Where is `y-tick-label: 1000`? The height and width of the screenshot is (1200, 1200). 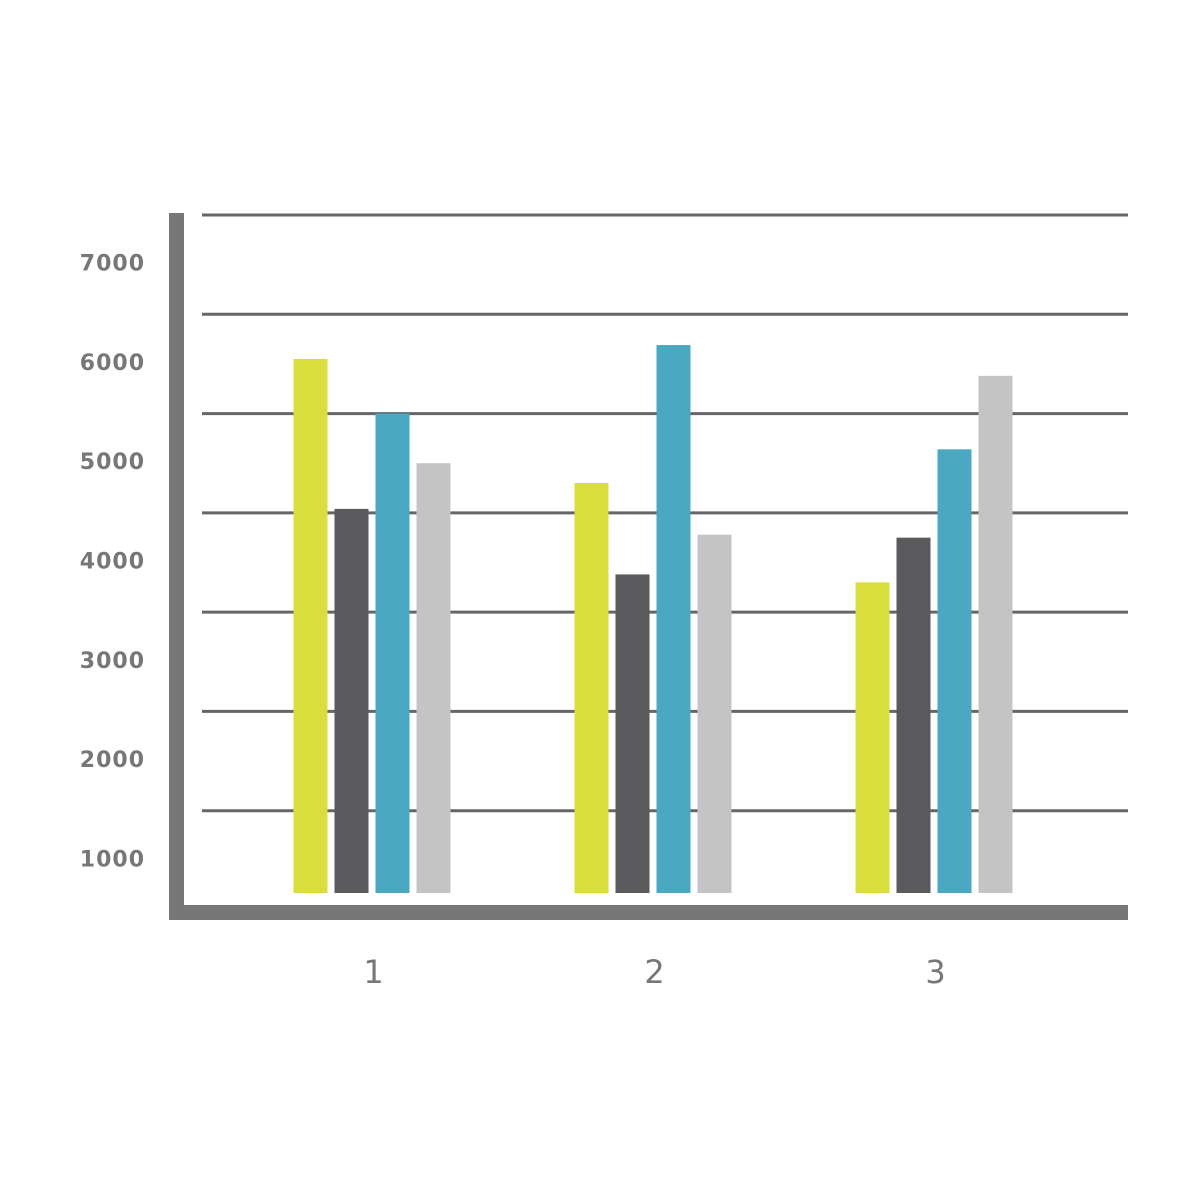
y-tick-label: 1000 is located at coordinates (112, 859).